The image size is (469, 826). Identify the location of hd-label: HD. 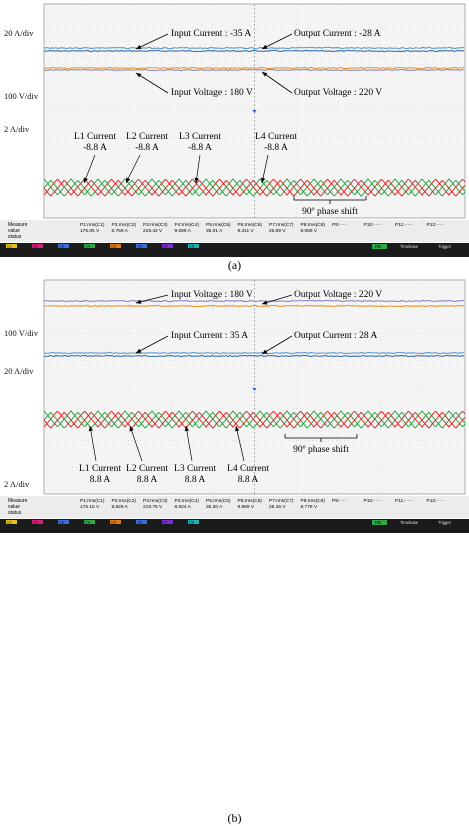
(378, 522).